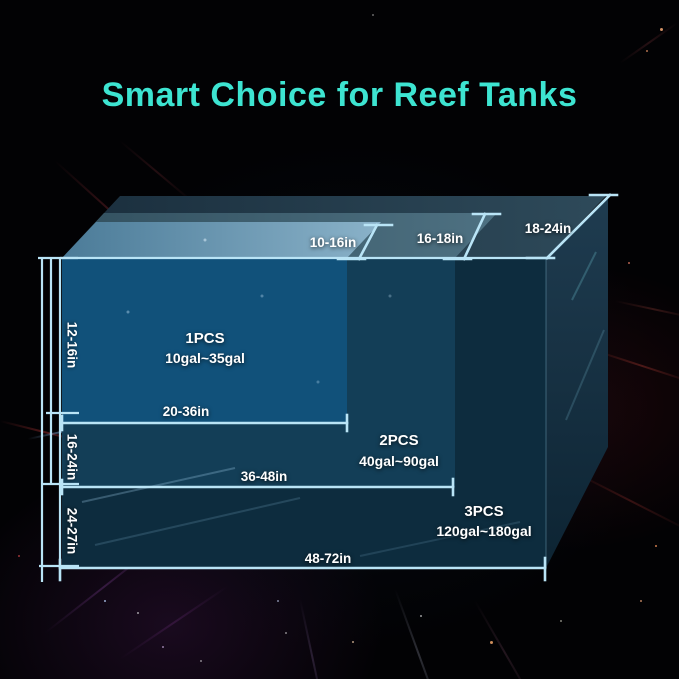 This screenshot has height=679, width=679. I want to click on height-label-large: 24-27in, so click(71, 531).